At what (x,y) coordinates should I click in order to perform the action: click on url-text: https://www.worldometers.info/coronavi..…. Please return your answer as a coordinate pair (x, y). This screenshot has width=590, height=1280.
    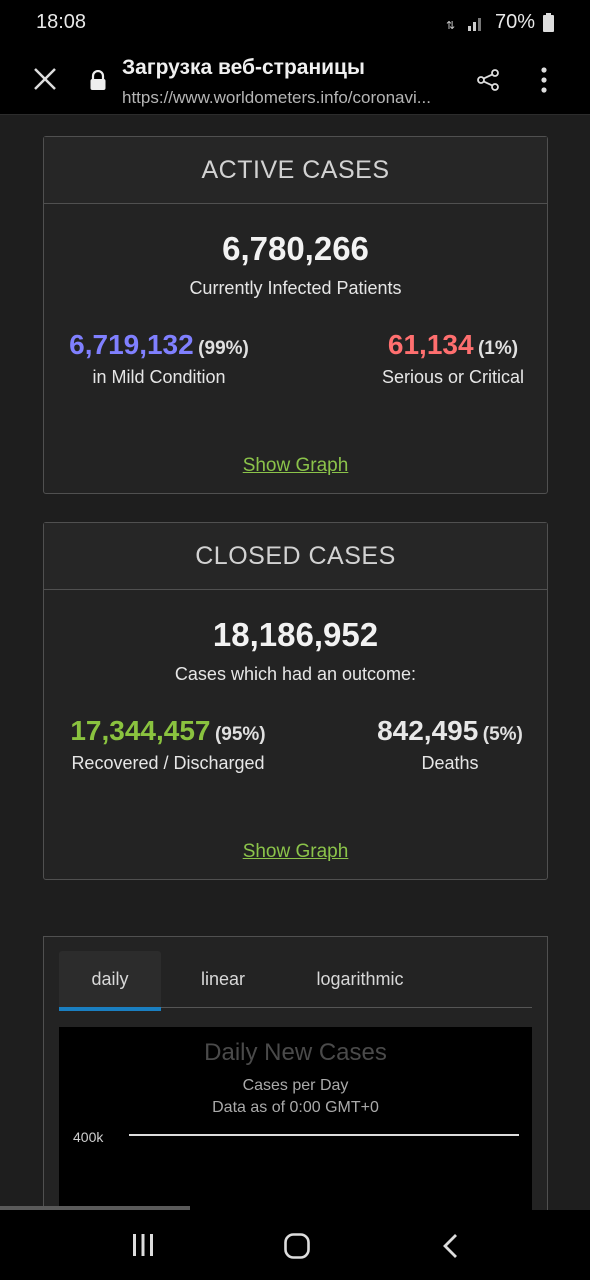
    Looking at the image, I should click on (276, 97).